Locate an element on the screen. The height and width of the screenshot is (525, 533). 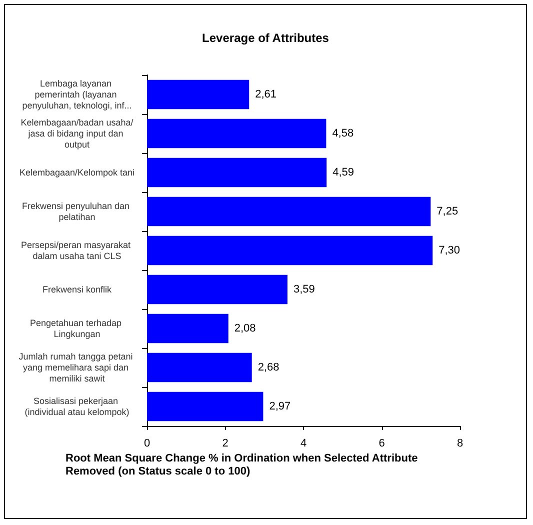
data-label: 2,61 is located at coordinates (266, 94).